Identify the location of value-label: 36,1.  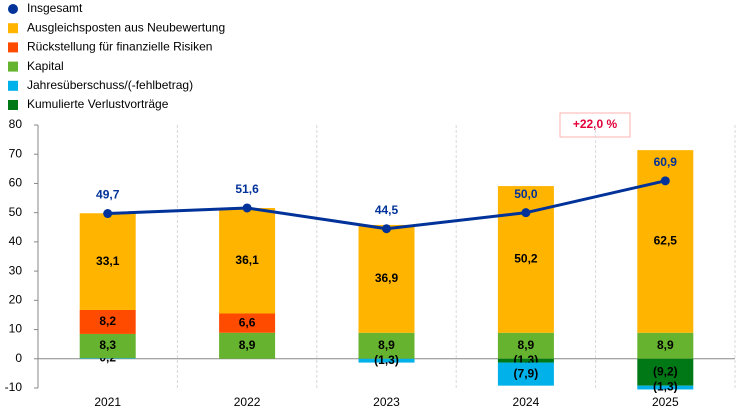
(247, 260).